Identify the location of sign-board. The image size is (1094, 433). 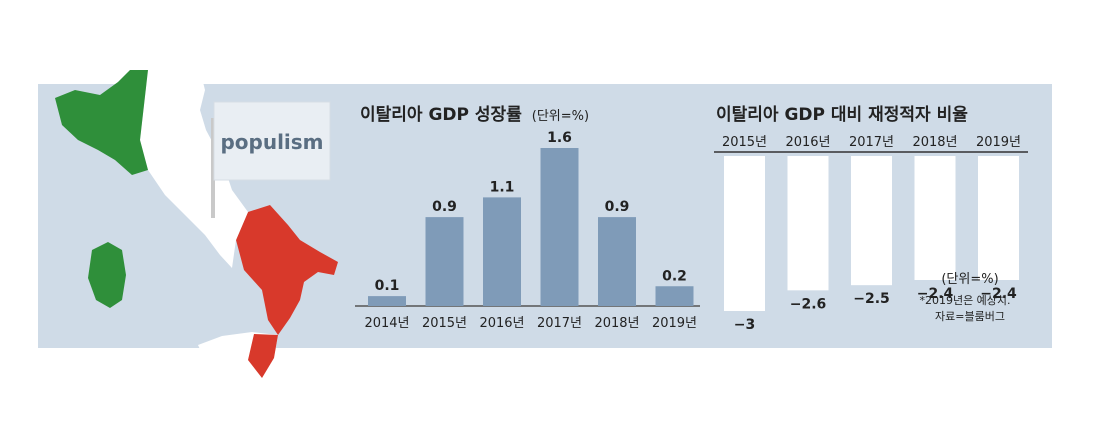
(272, 141).